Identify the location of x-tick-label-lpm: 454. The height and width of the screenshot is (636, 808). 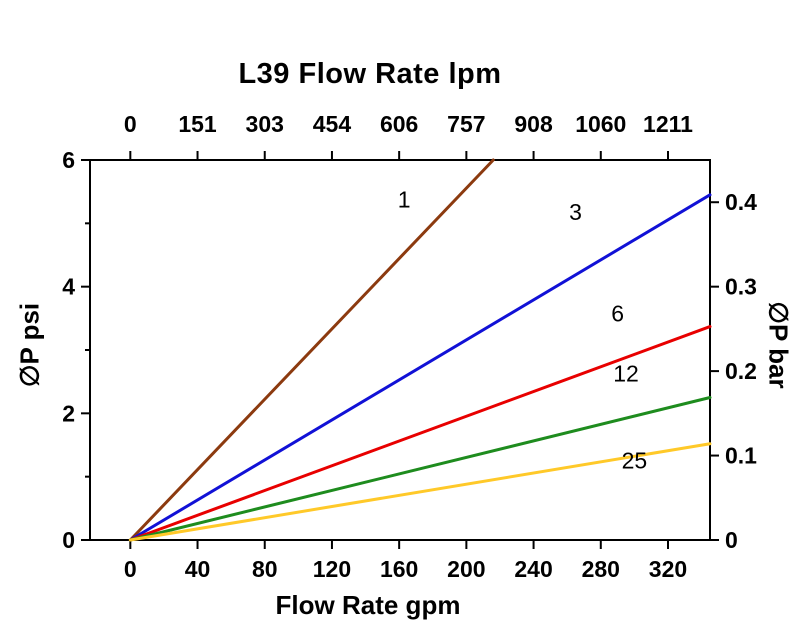
(332, 124).